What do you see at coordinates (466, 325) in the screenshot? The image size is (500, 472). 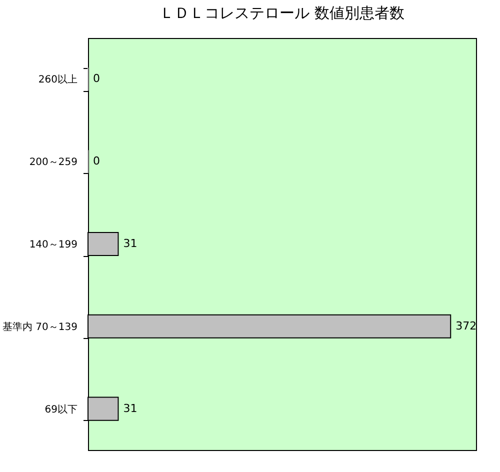 I see `data-label: 372` at bounding box center [466, 325].